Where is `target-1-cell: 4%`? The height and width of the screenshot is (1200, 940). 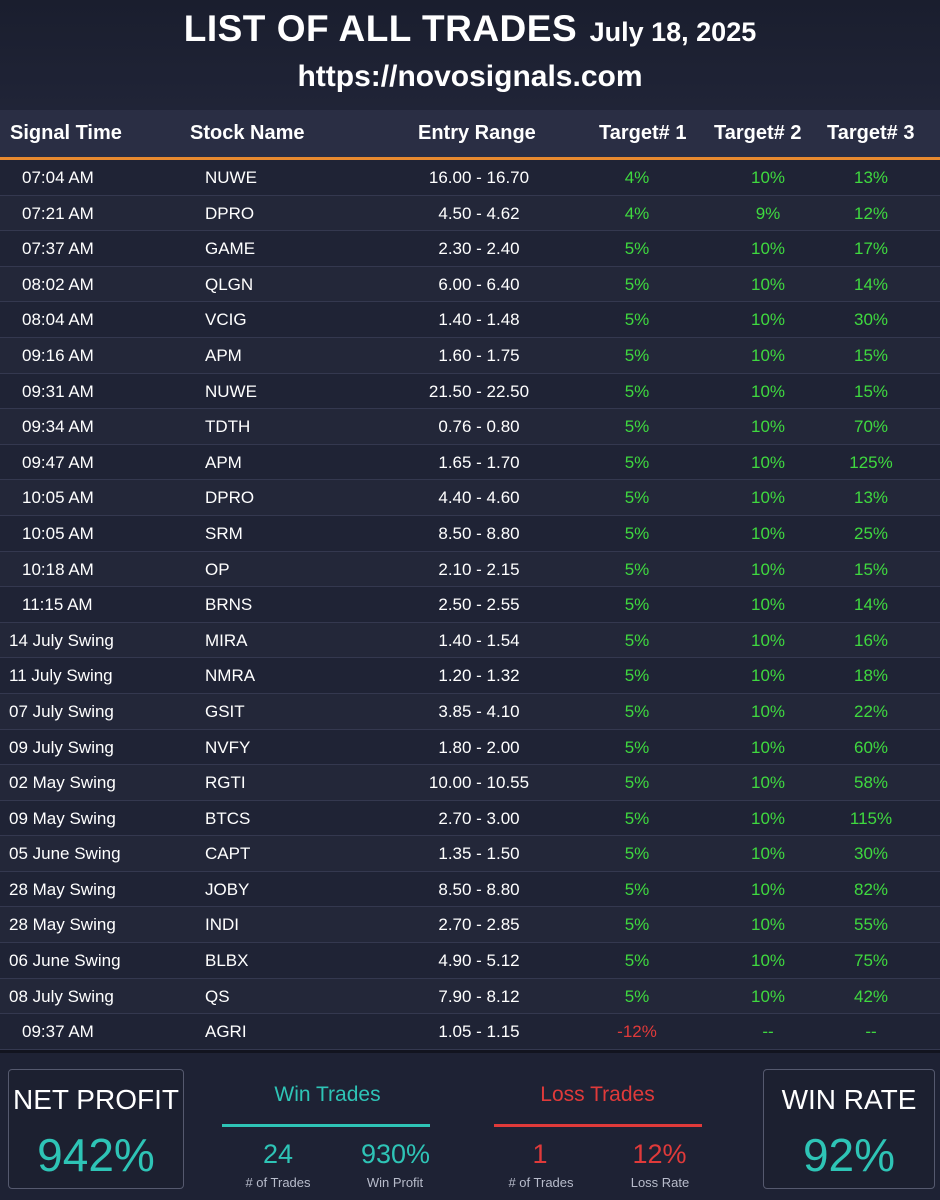
target-1-cell: 4% is located at coordinates (637, 177).